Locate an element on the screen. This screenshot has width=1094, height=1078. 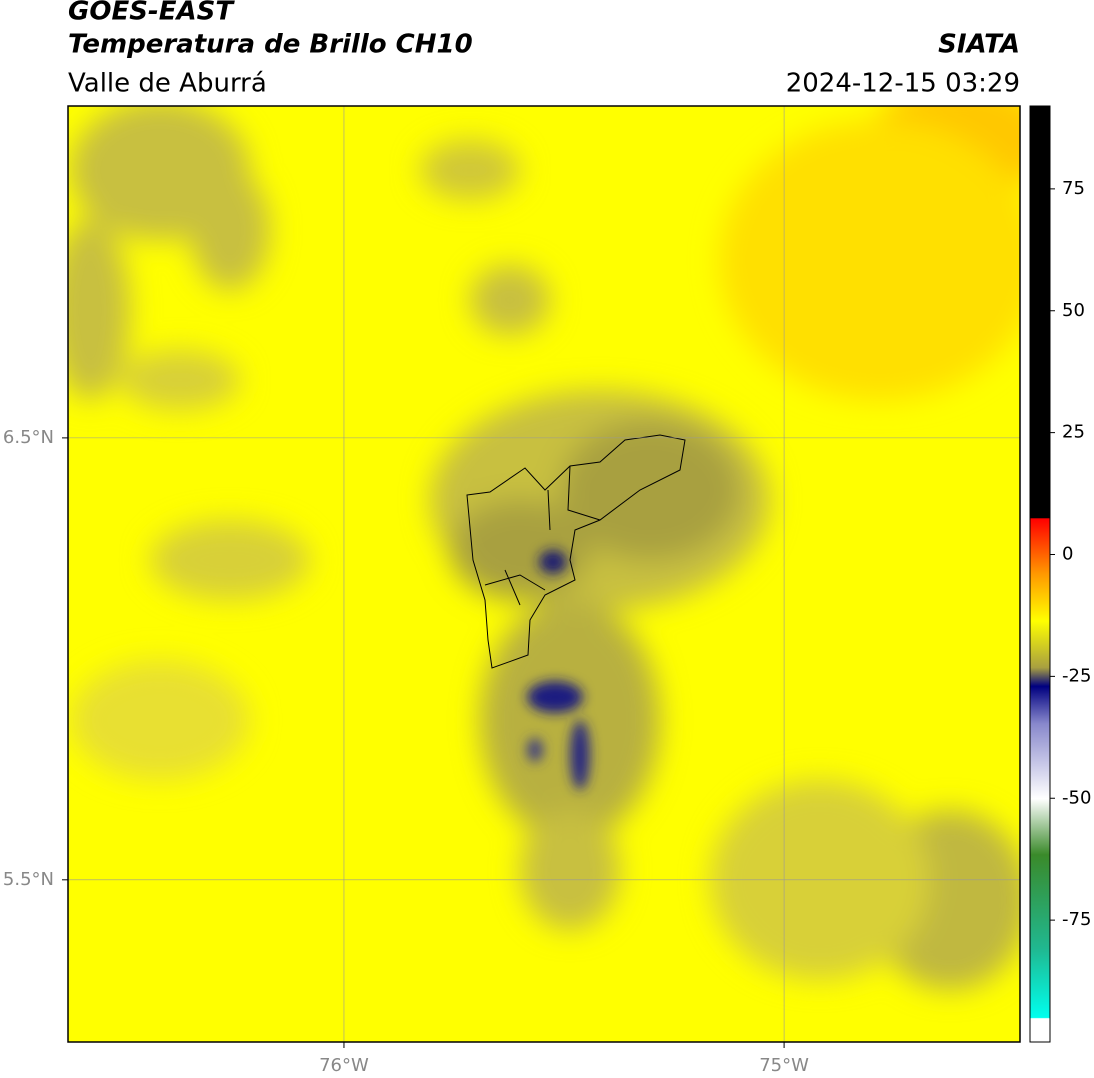
source: SIATA is located at coordinates (979, 45).